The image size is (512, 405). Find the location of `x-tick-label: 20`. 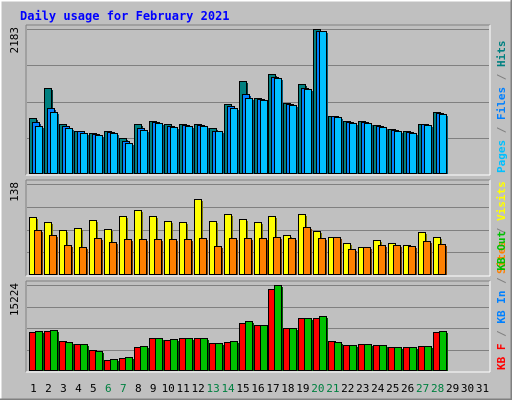

x-tick-label: 20 is located at coordinates (317, 388).